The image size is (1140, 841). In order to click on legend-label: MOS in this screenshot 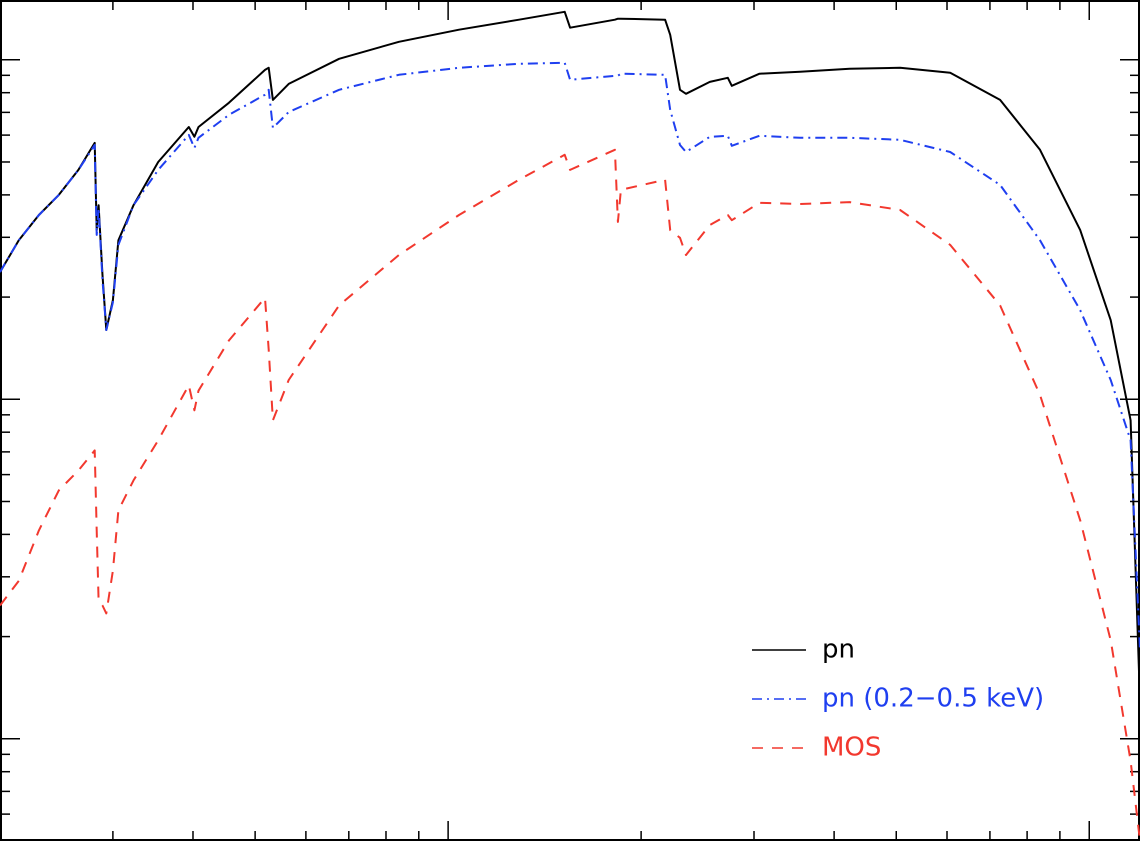, I will do `click(851, 748)`.